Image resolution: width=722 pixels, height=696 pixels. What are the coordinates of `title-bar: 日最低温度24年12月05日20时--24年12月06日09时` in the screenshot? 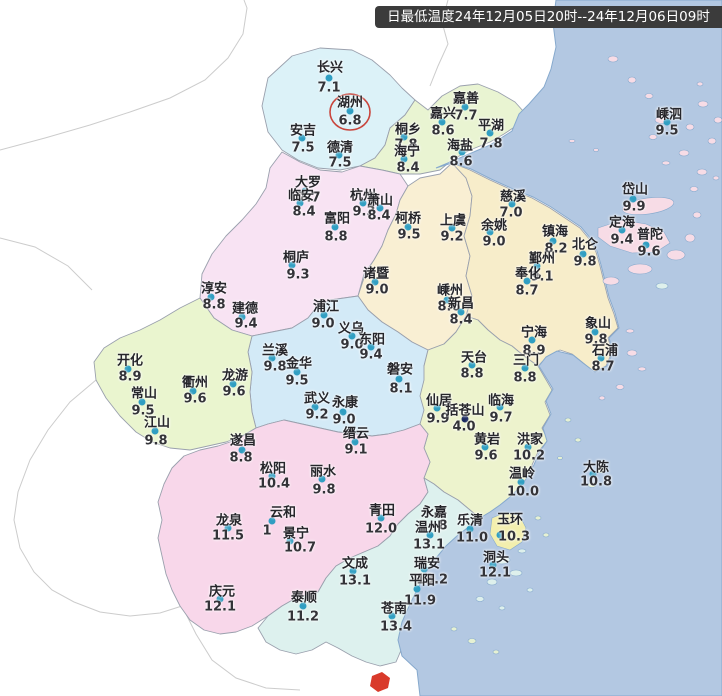 It's located at (548, 17).